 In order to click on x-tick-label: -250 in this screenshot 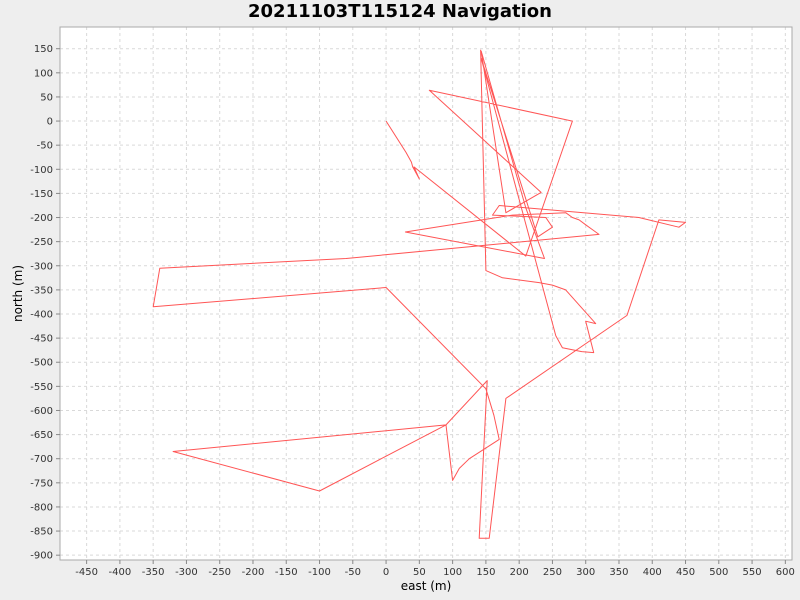, I will do `click(219, 572)`.